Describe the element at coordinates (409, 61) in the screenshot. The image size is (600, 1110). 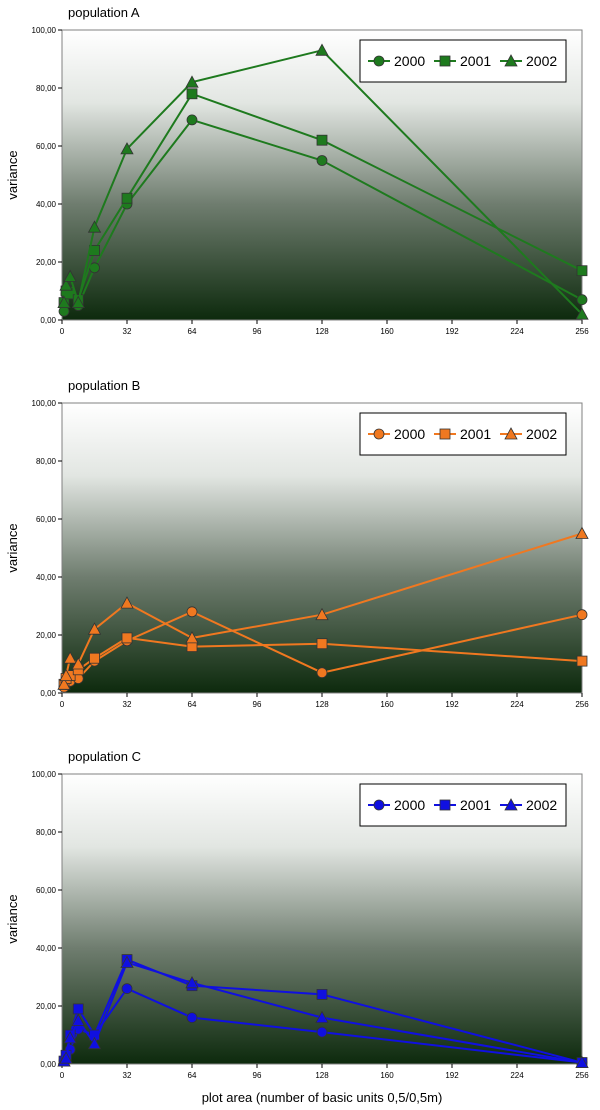
I see `legend-label: 2000` at that location.